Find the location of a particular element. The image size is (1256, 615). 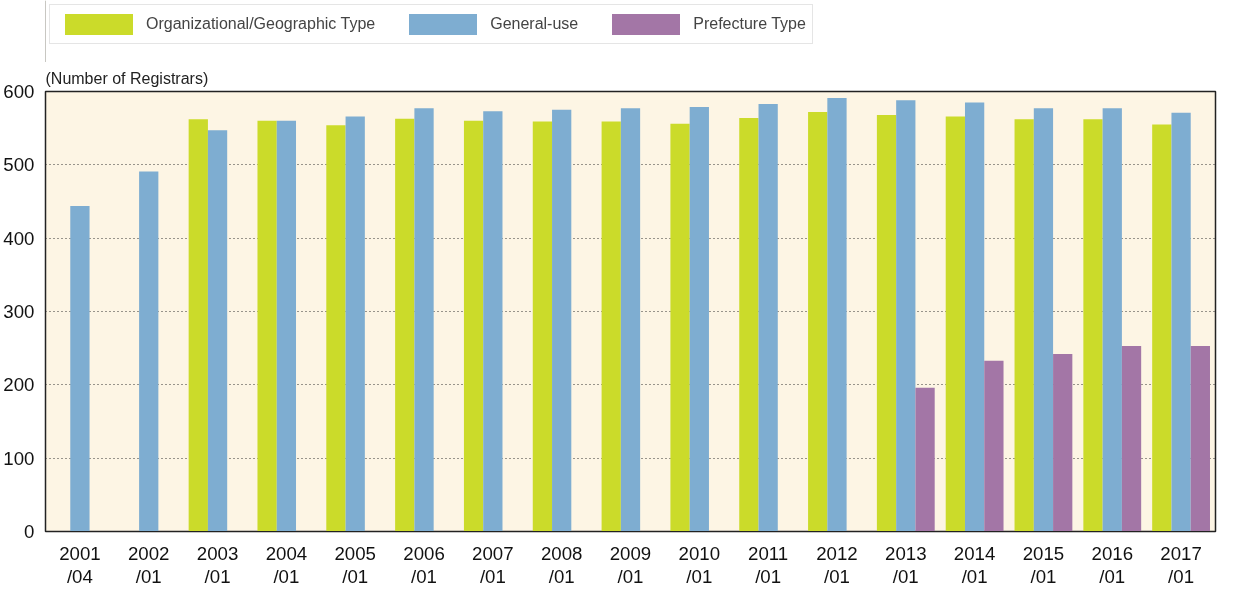

x-tick-label: 2008 /01 is located at coordinates (561, 564).